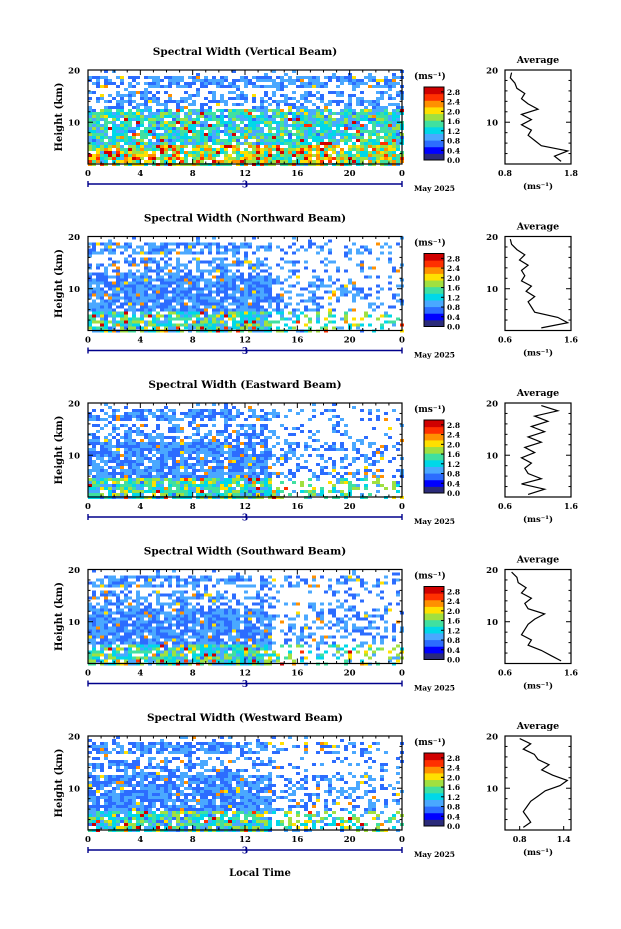  I want to click on x-tick-label: 20, so click(350, 341).